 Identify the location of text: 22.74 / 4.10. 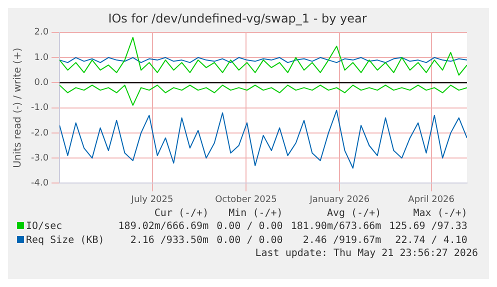
(431, 241).